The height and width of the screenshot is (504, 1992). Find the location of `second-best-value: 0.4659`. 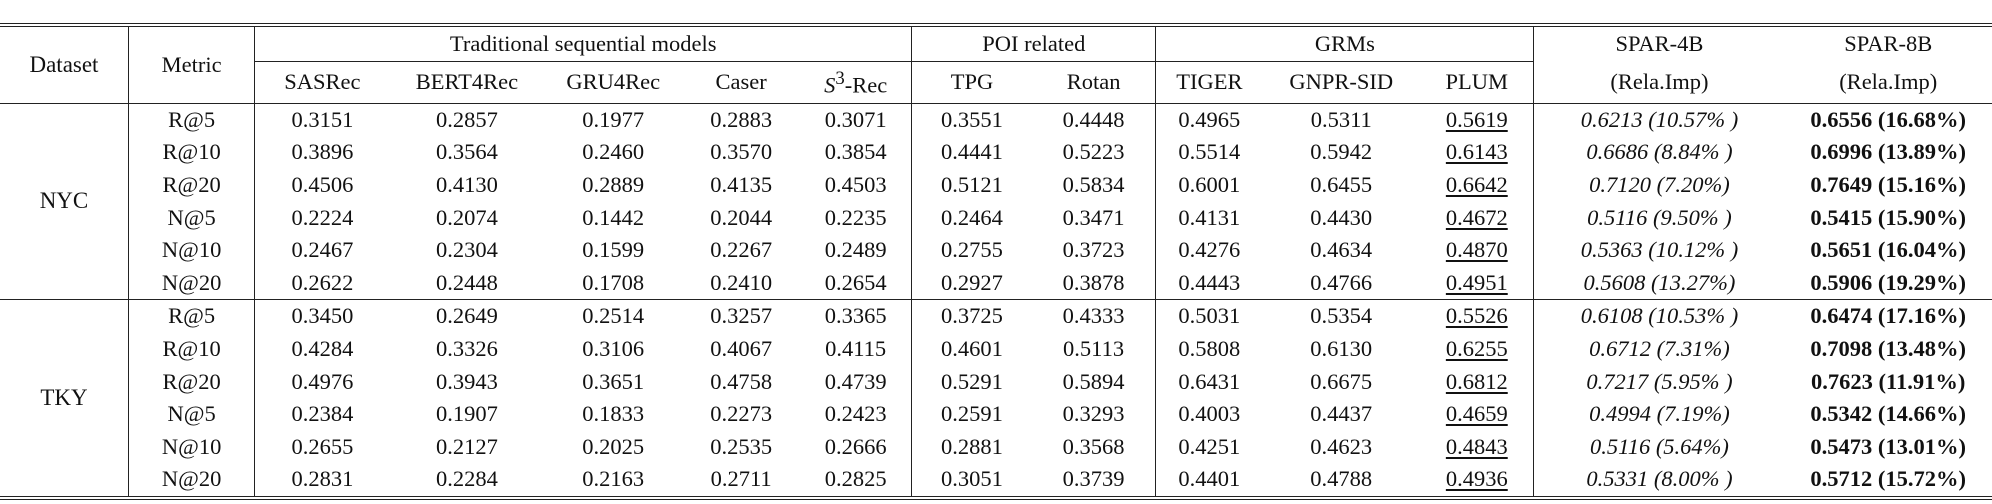

second-best-value: 0.4659 is located at coordinates (1476, 414).